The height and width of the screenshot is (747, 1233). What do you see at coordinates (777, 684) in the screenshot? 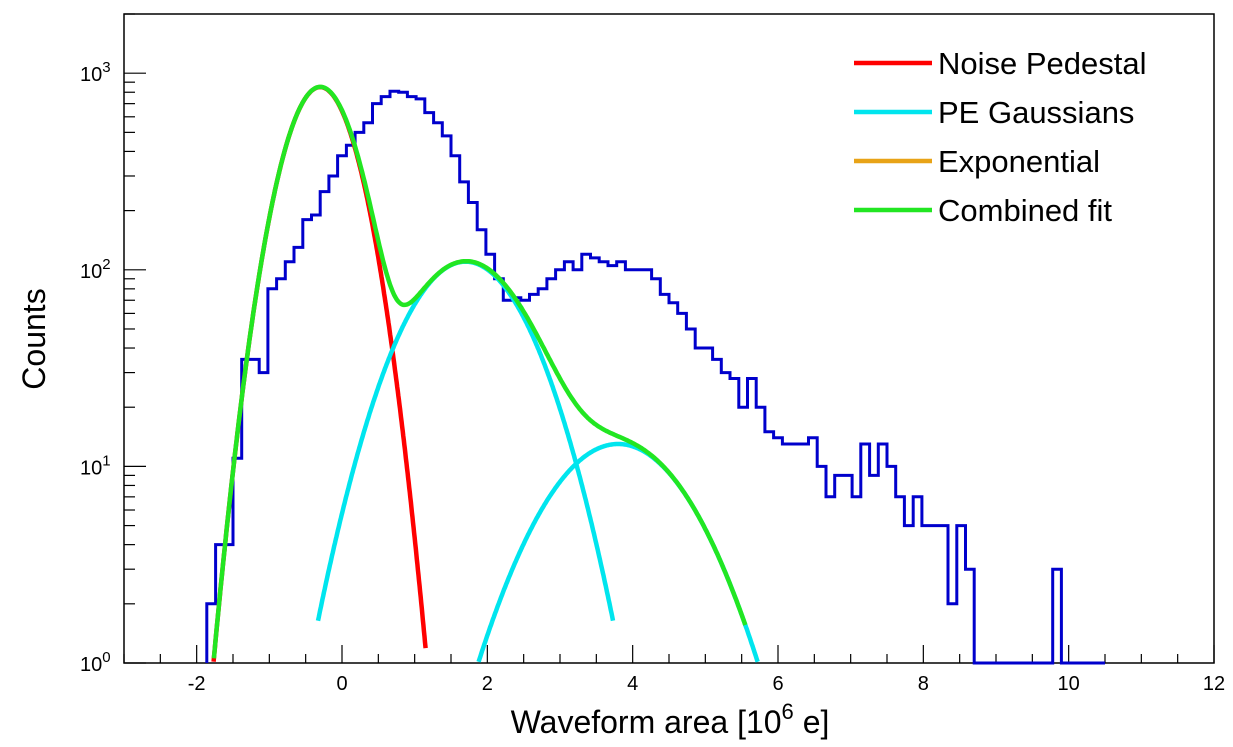
I see `x-tick-label: 6` at bounding box center [777, 684].